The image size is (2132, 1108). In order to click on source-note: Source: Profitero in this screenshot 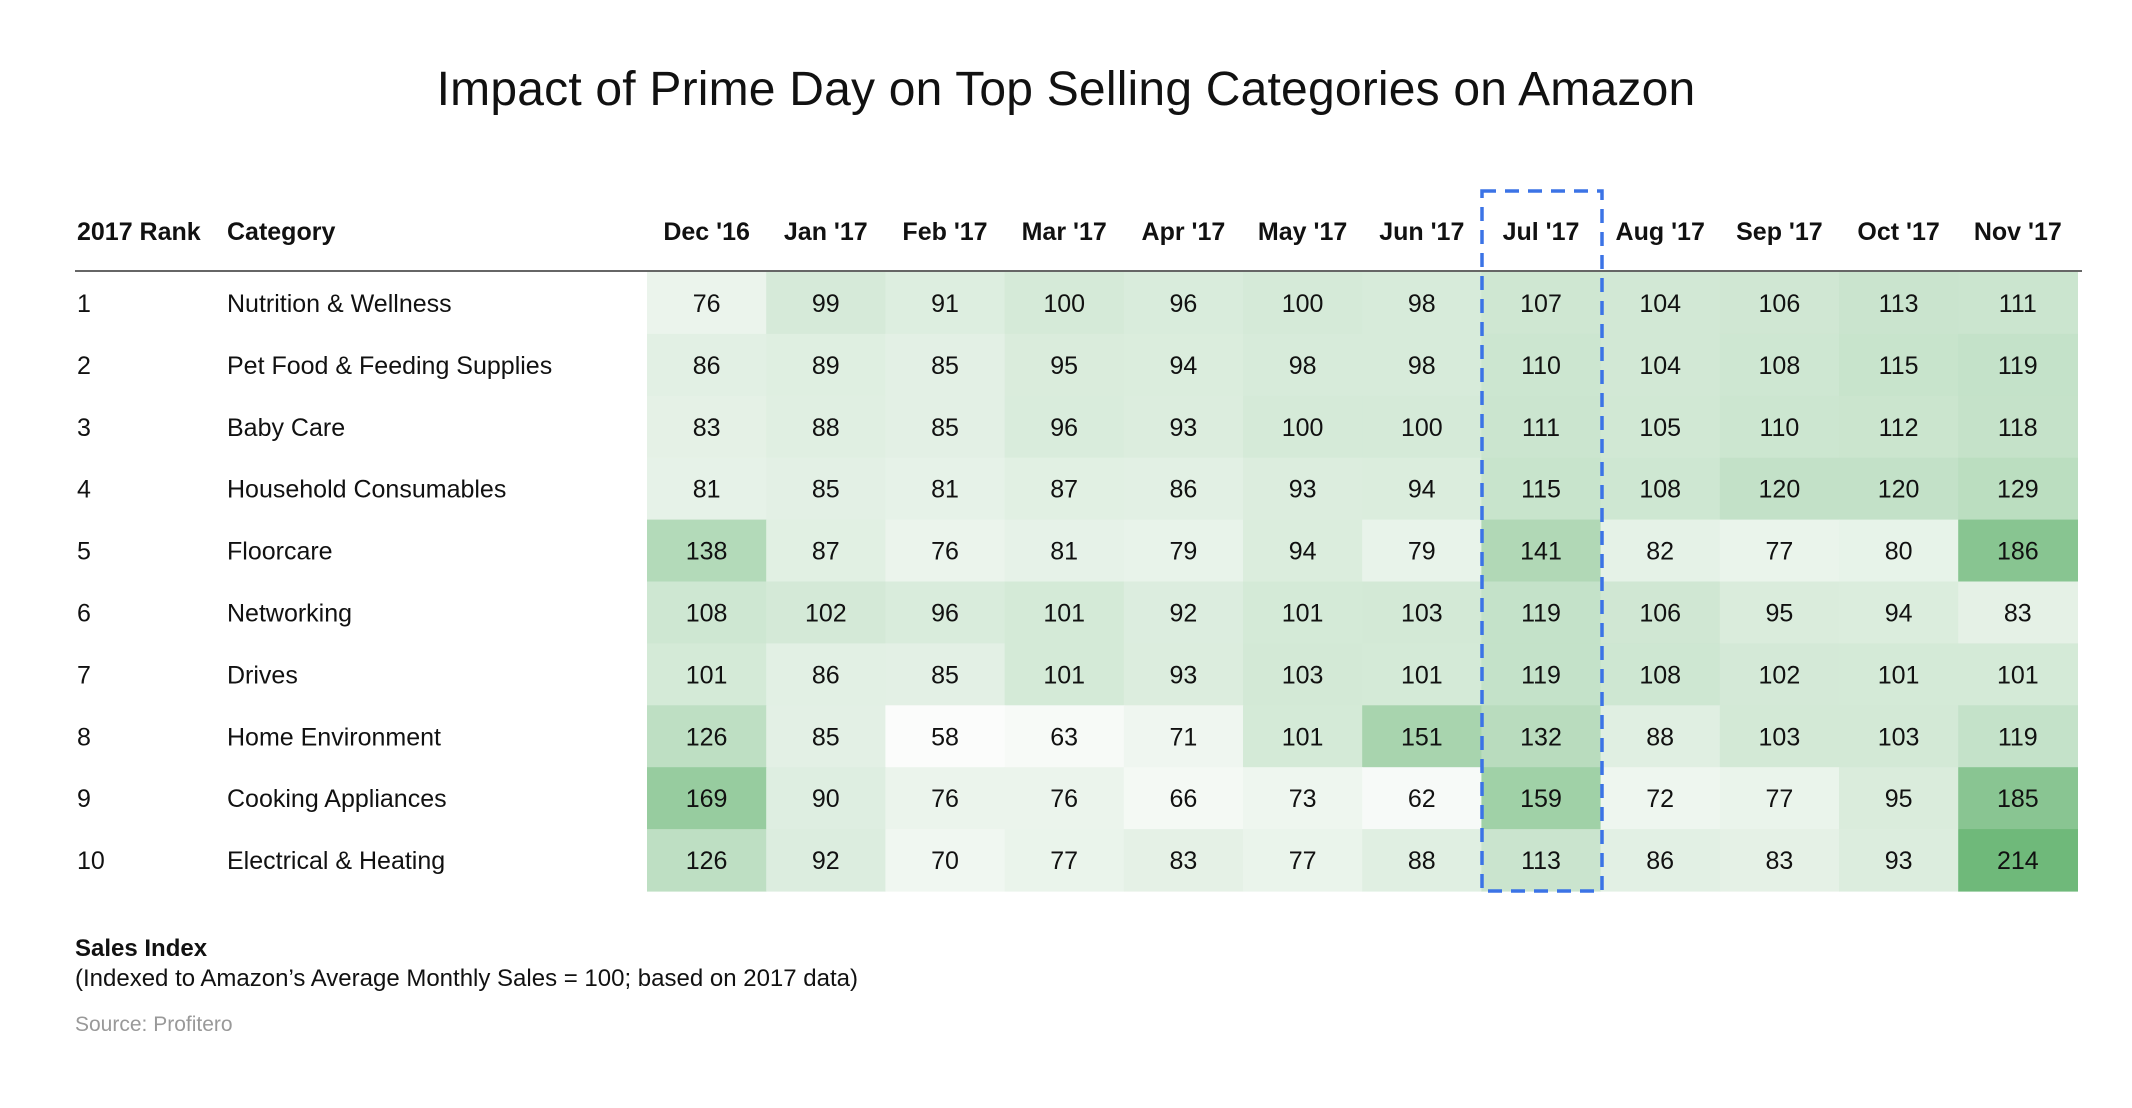, I will do `click(154, 1024)`.